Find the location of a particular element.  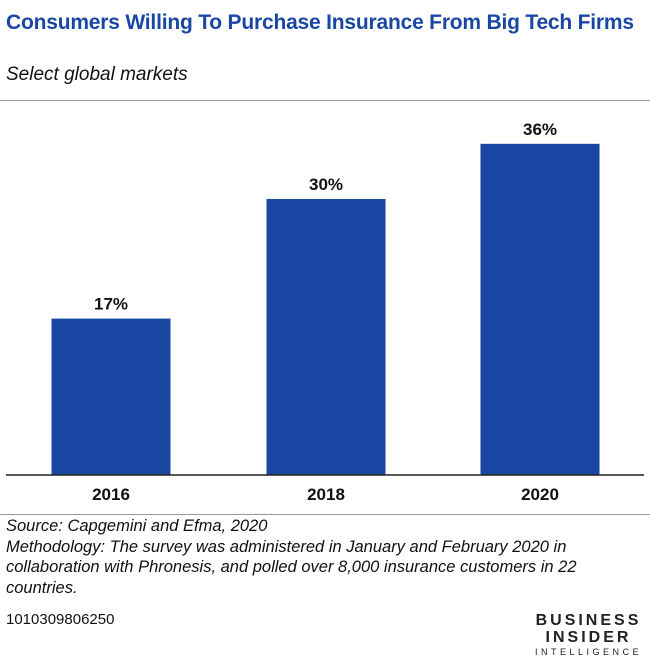

bar-2016 is located at coordinates (111, 396).